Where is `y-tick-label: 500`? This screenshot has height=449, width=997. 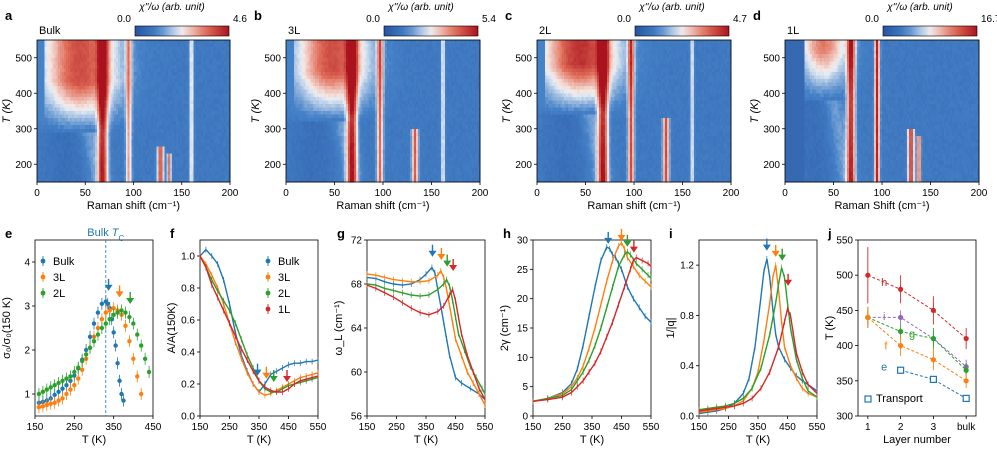
y-tick-label: 500 is located at coordinates (23, 58).